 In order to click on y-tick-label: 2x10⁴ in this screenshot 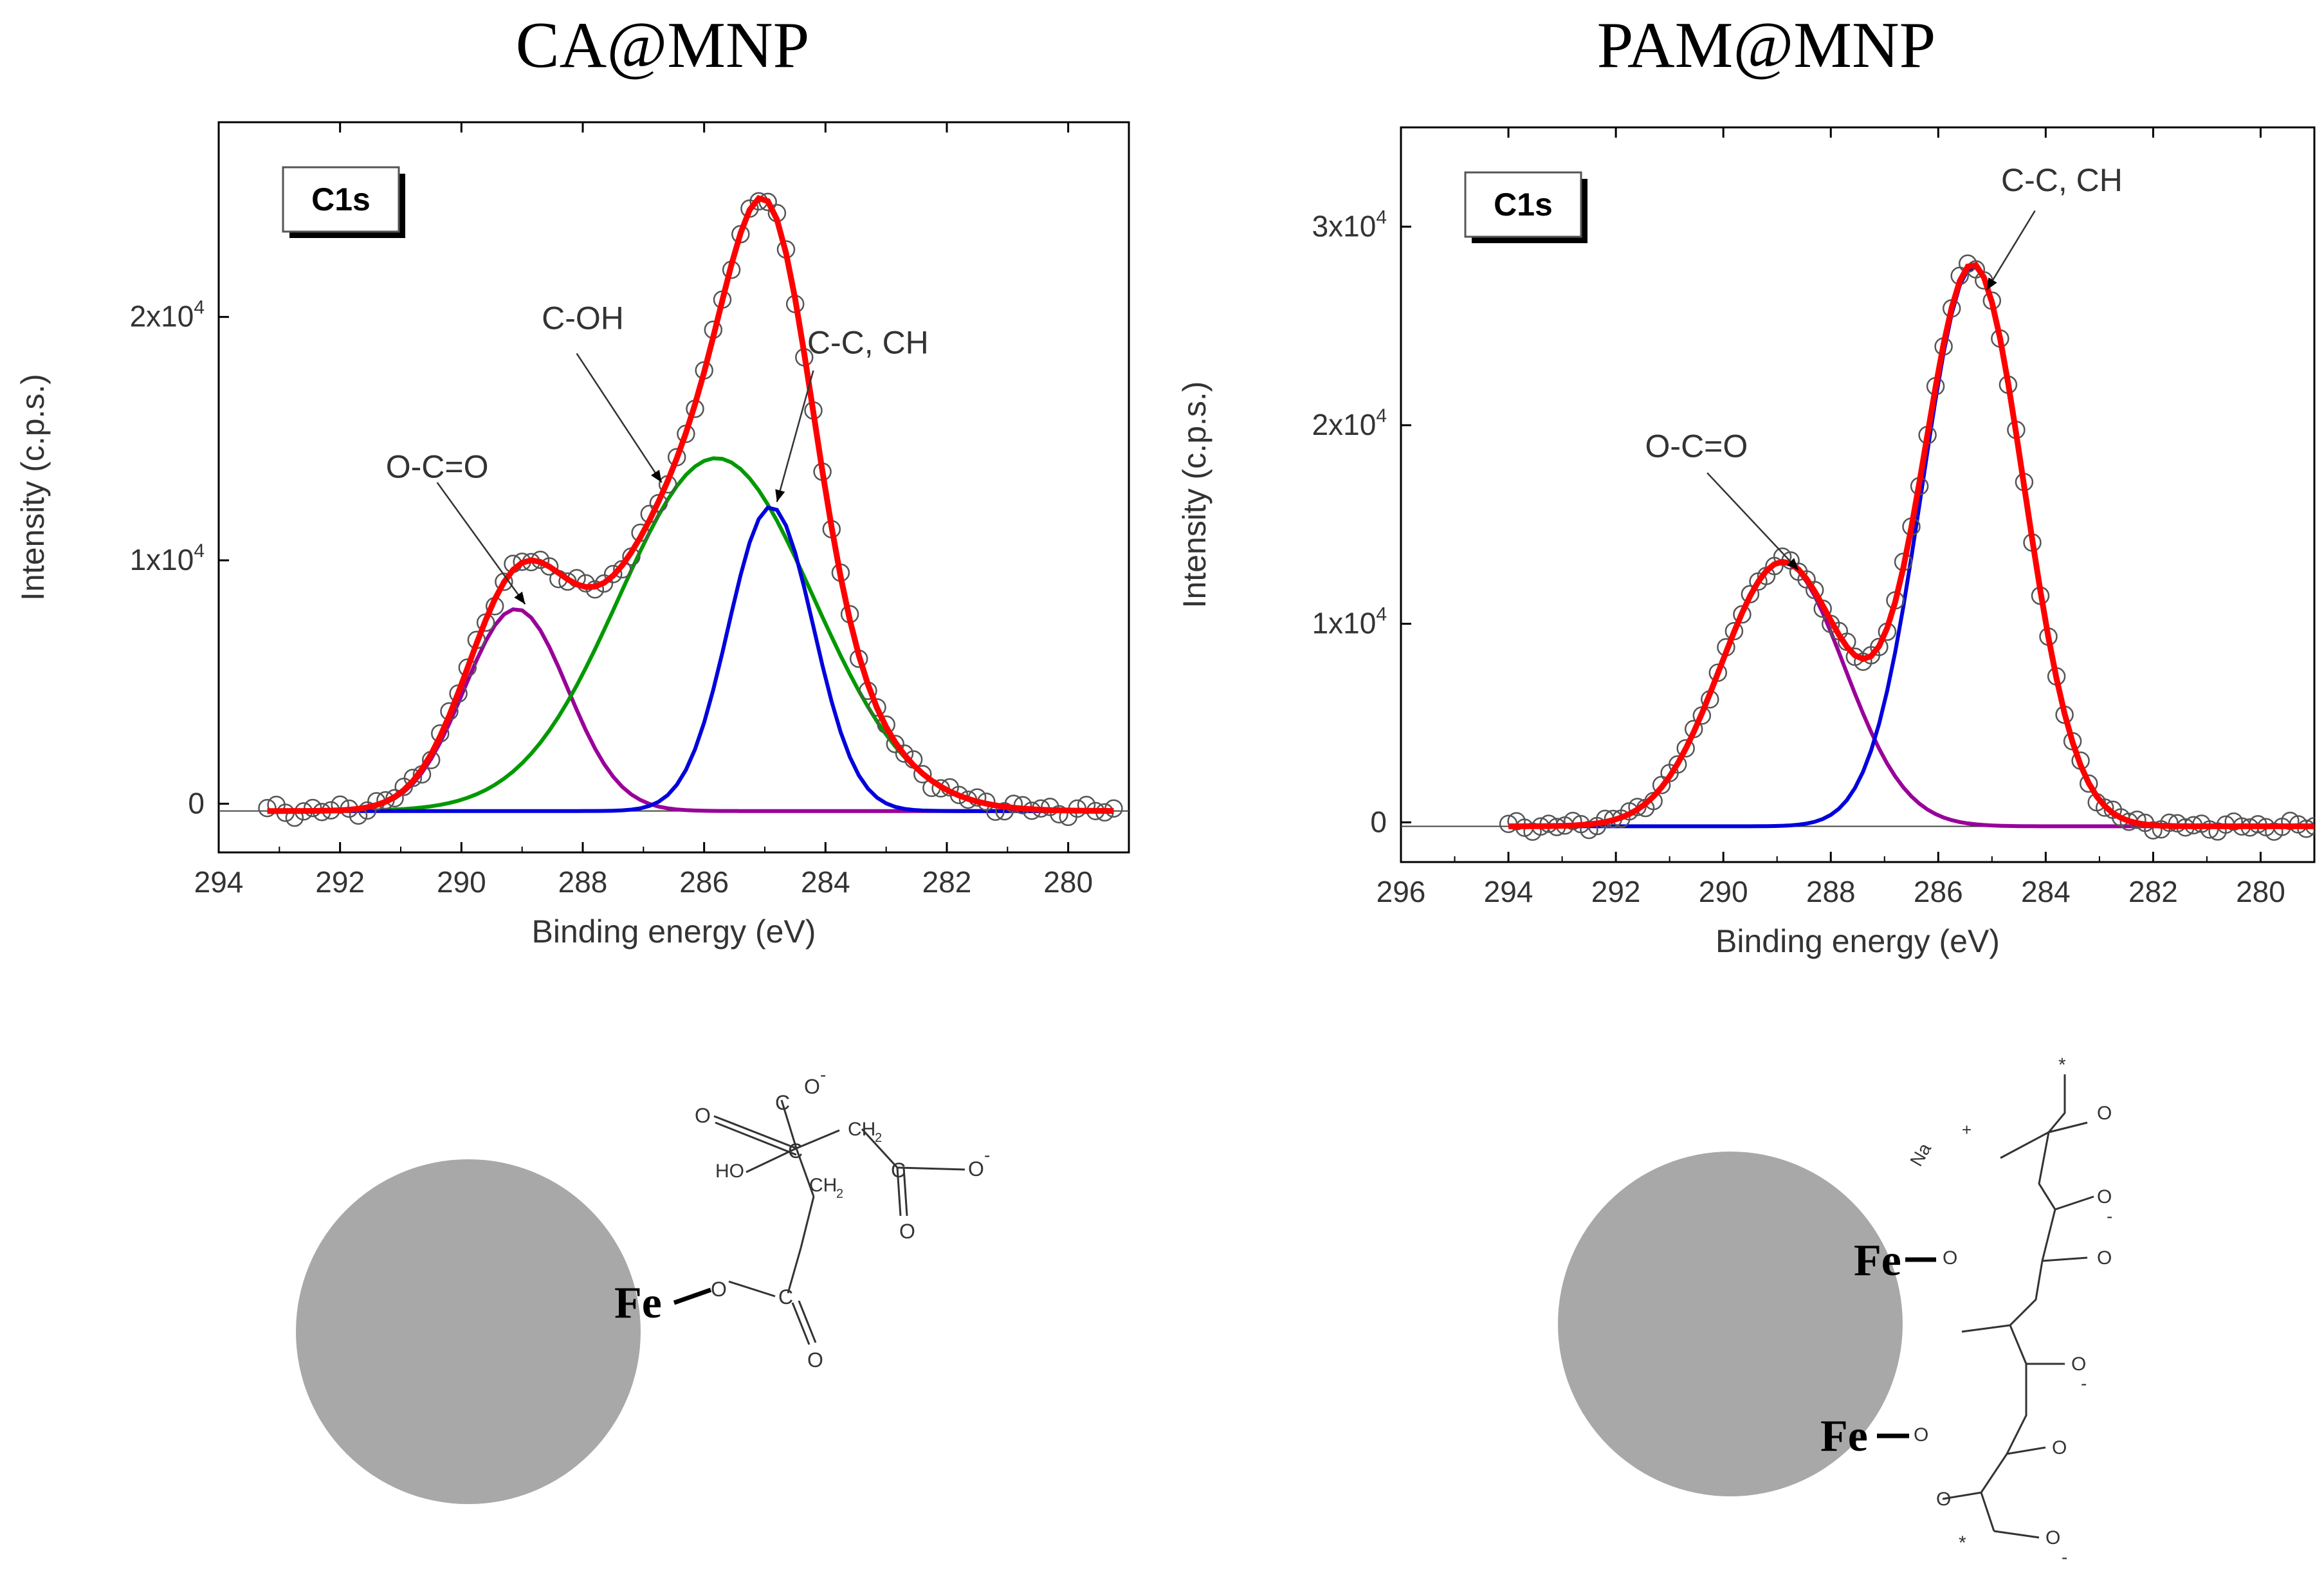, I will do `click(1349, 423)`.